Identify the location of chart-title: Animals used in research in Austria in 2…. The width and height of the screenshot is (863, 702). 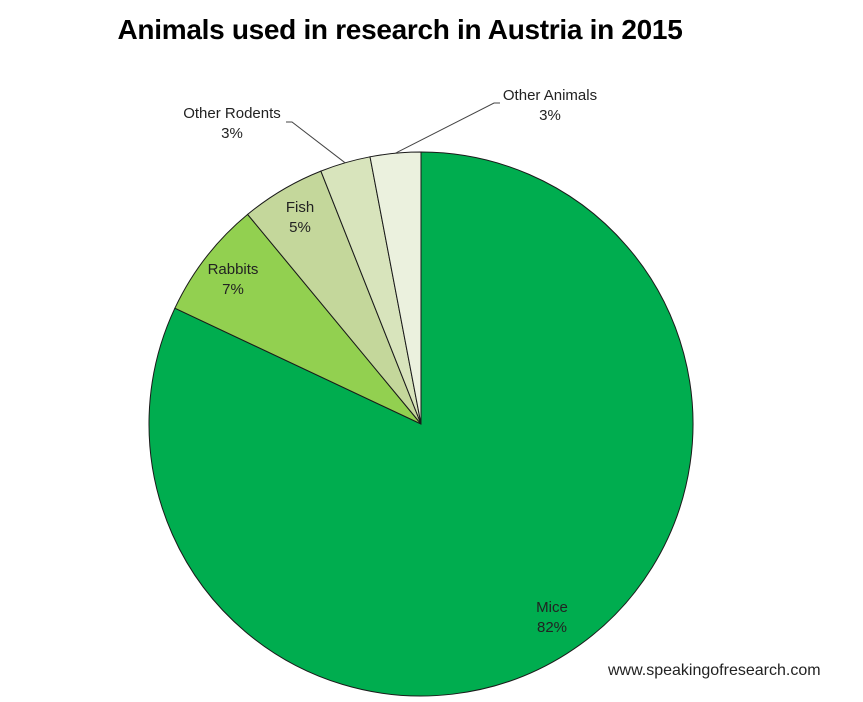
(400, 29).